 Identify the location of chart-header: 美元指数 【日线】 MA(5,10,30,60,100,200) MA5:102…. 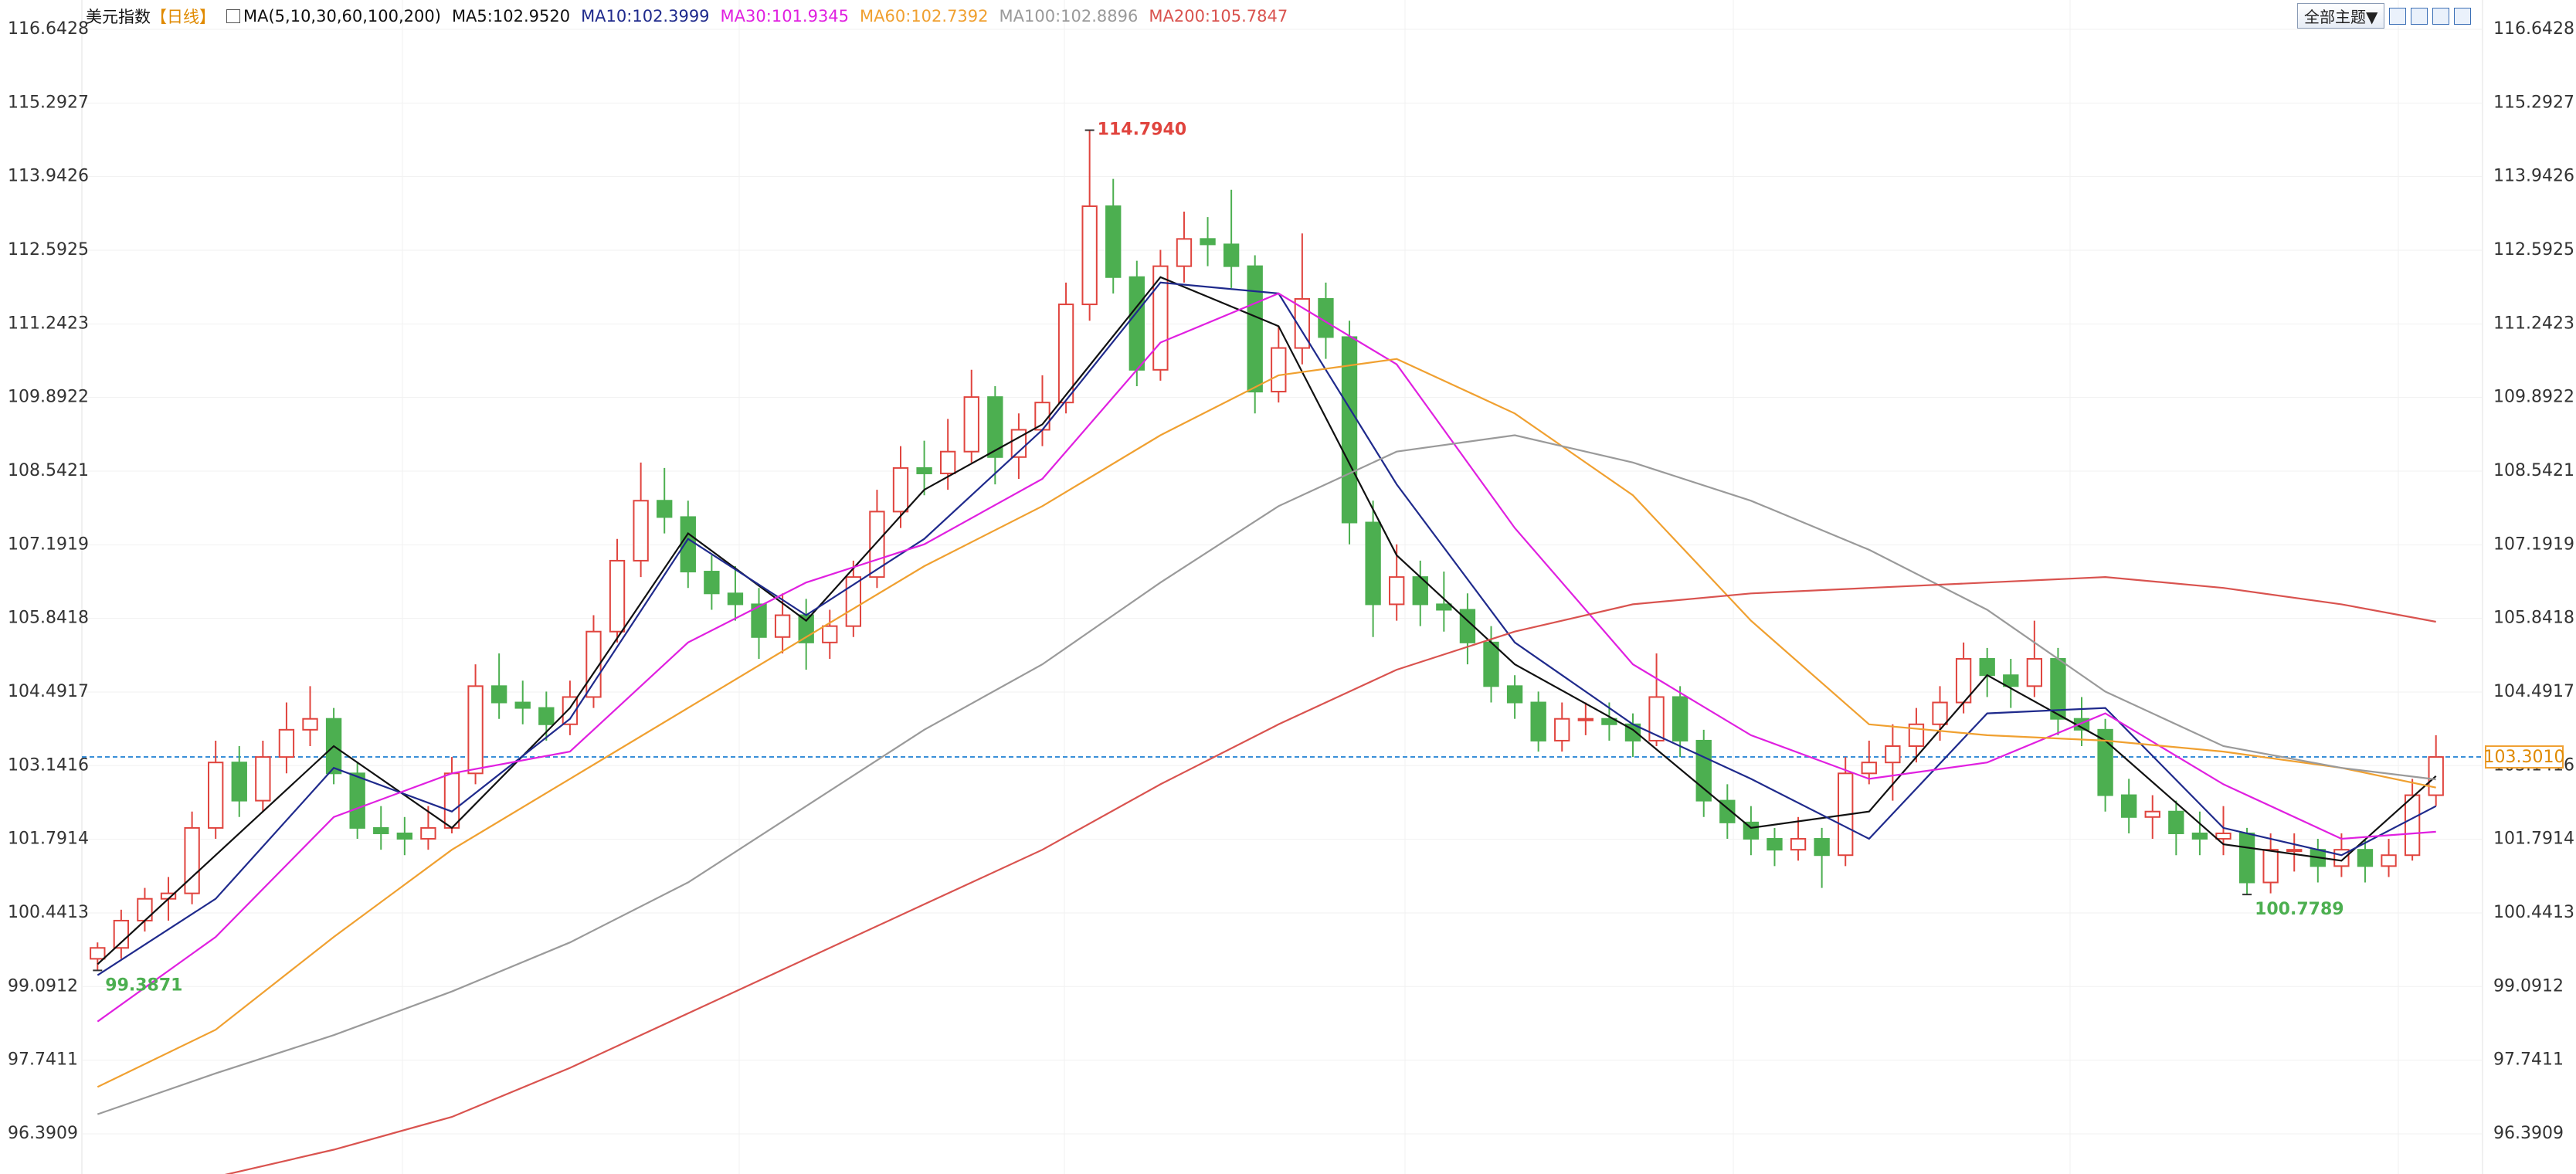
(687, 16).